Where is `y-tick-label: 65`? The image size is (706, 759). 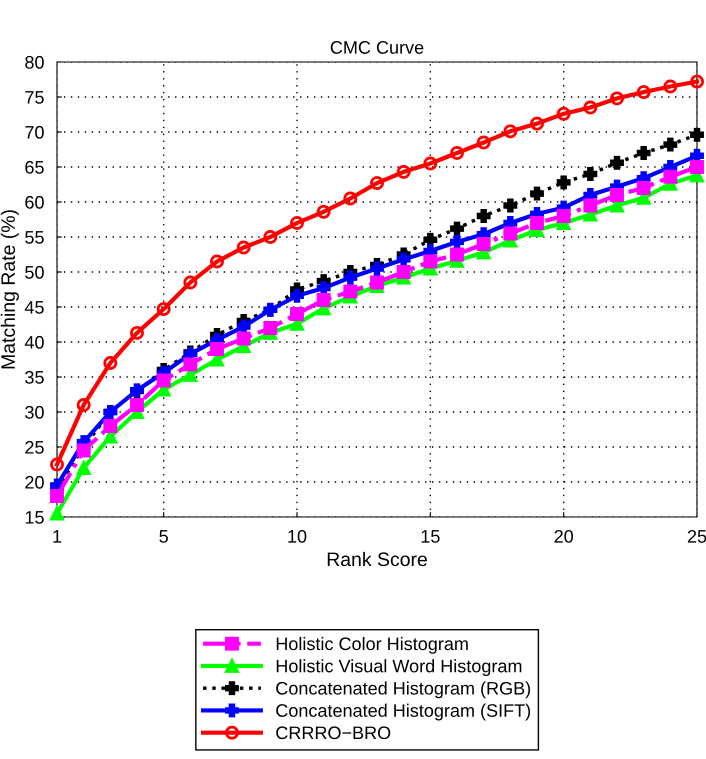 y-tick-label: 65 is located at coordinates (34, 167).